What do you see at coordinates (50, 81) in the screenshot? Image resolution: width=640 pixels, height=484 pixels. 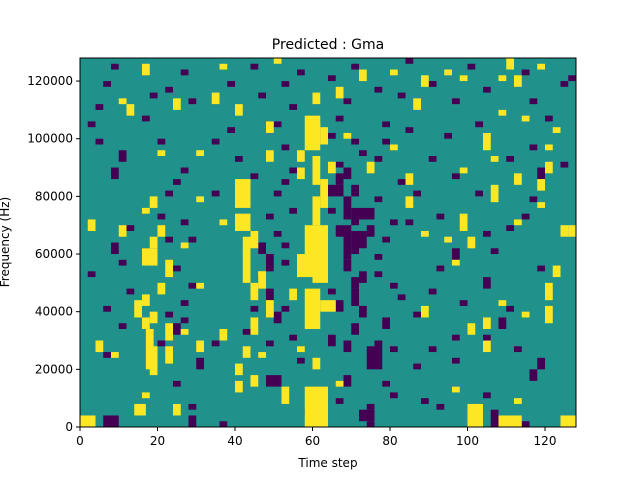 I see `y-tick-label: 120000` at bounding box center [50, 81].